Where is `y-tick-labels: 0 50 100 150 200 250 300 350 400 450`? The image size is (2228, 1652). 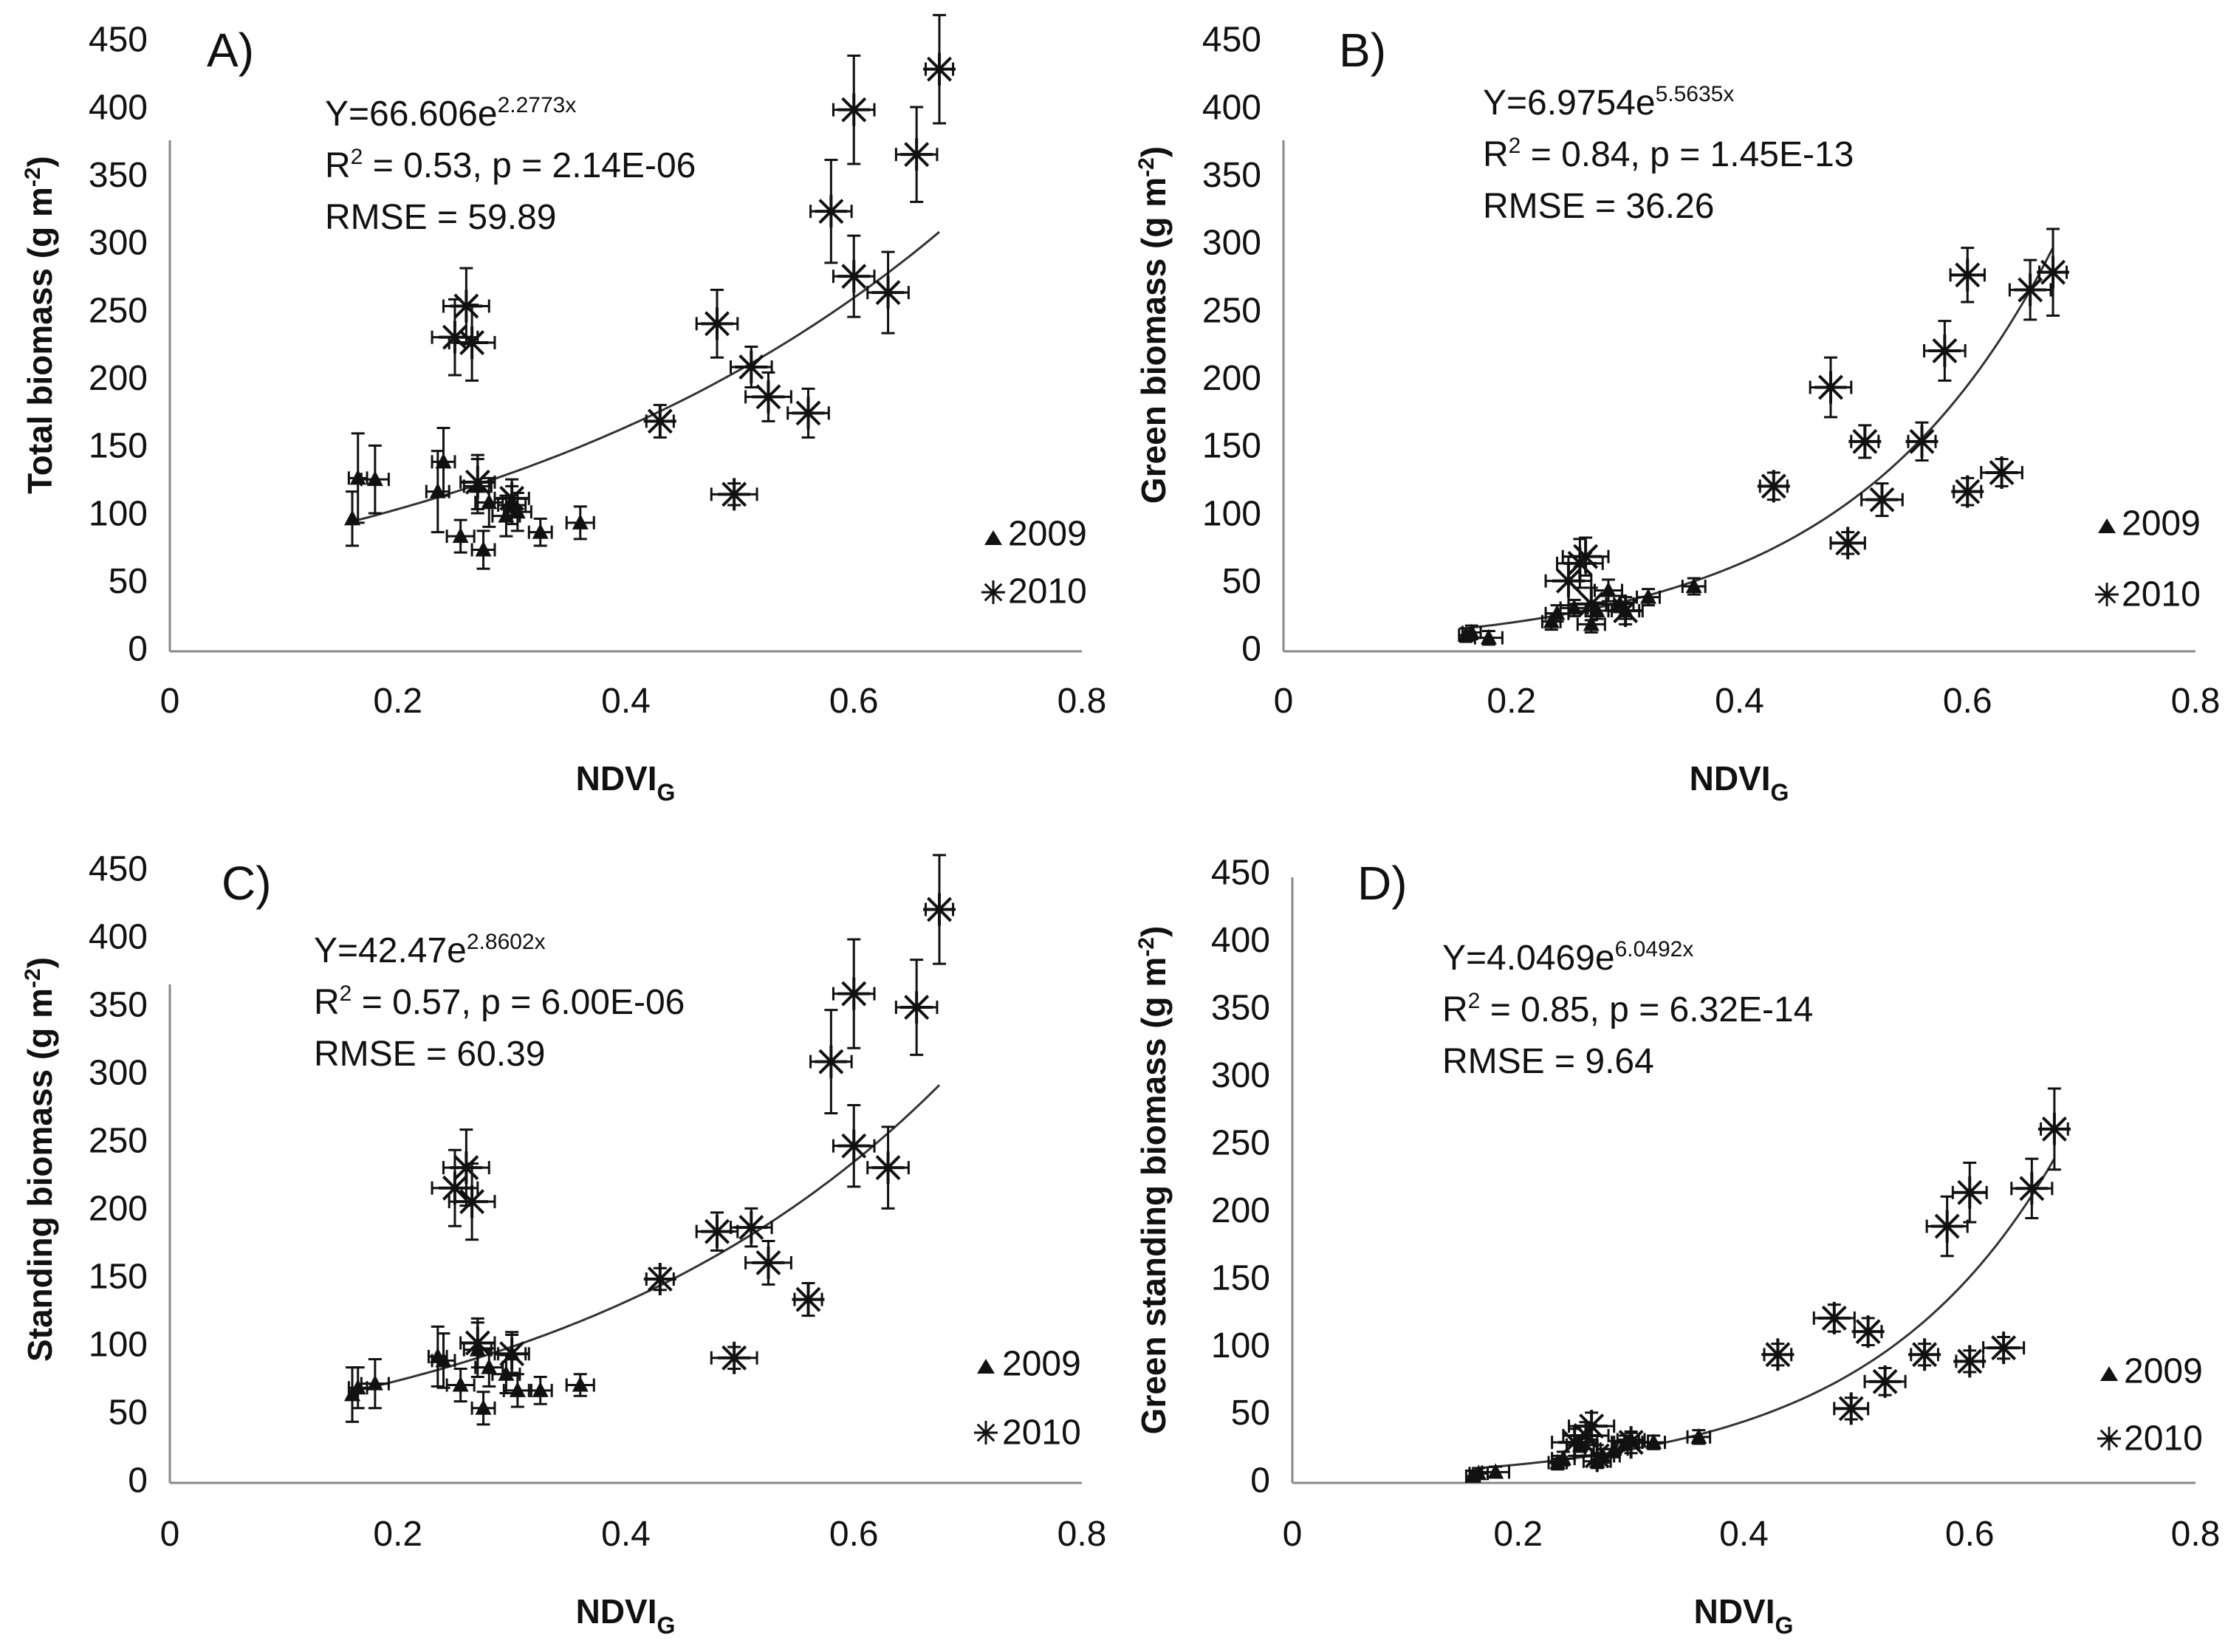 y-tick-labels: 0 50 100 150 200 250 300 350 400 450 is located at coordinates (118, 1175).